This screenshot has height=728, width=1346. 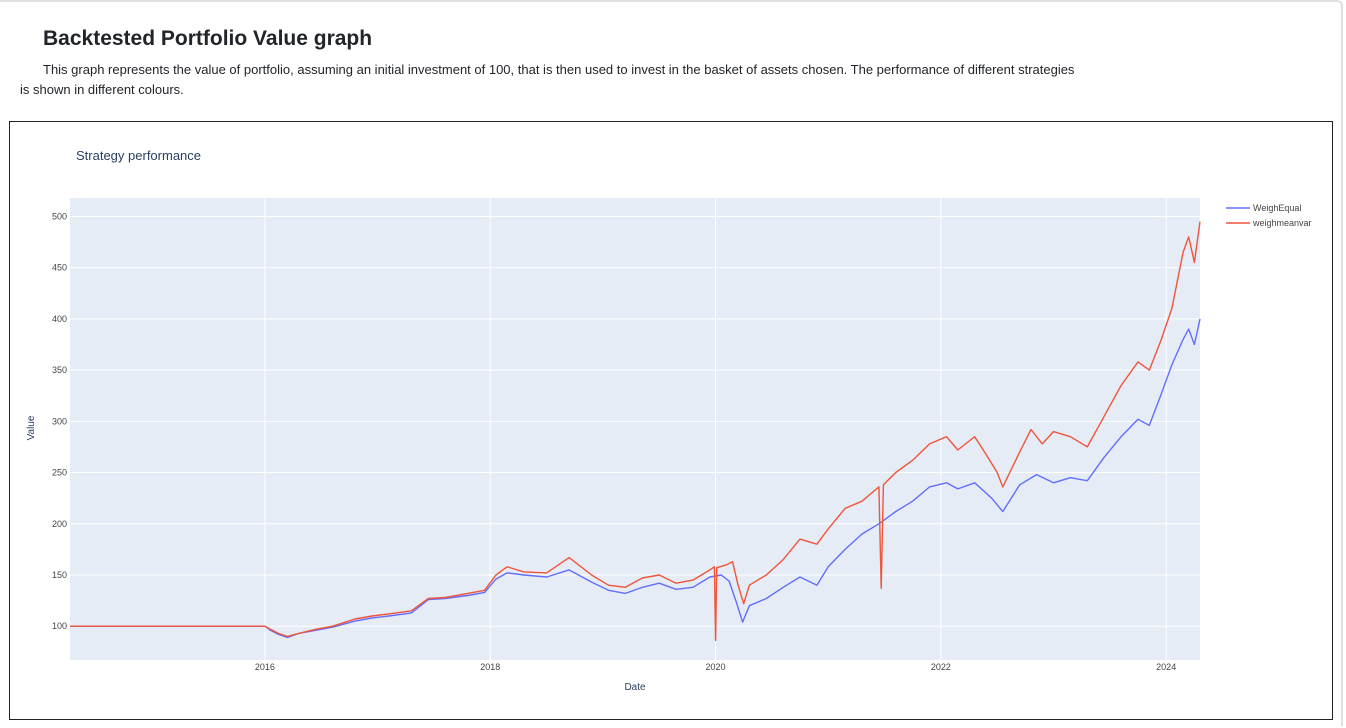 What do you see at coordinates (59, 268) in the screenshot?
I see `y-tick-label: 450` at bounding box center [59, 268].